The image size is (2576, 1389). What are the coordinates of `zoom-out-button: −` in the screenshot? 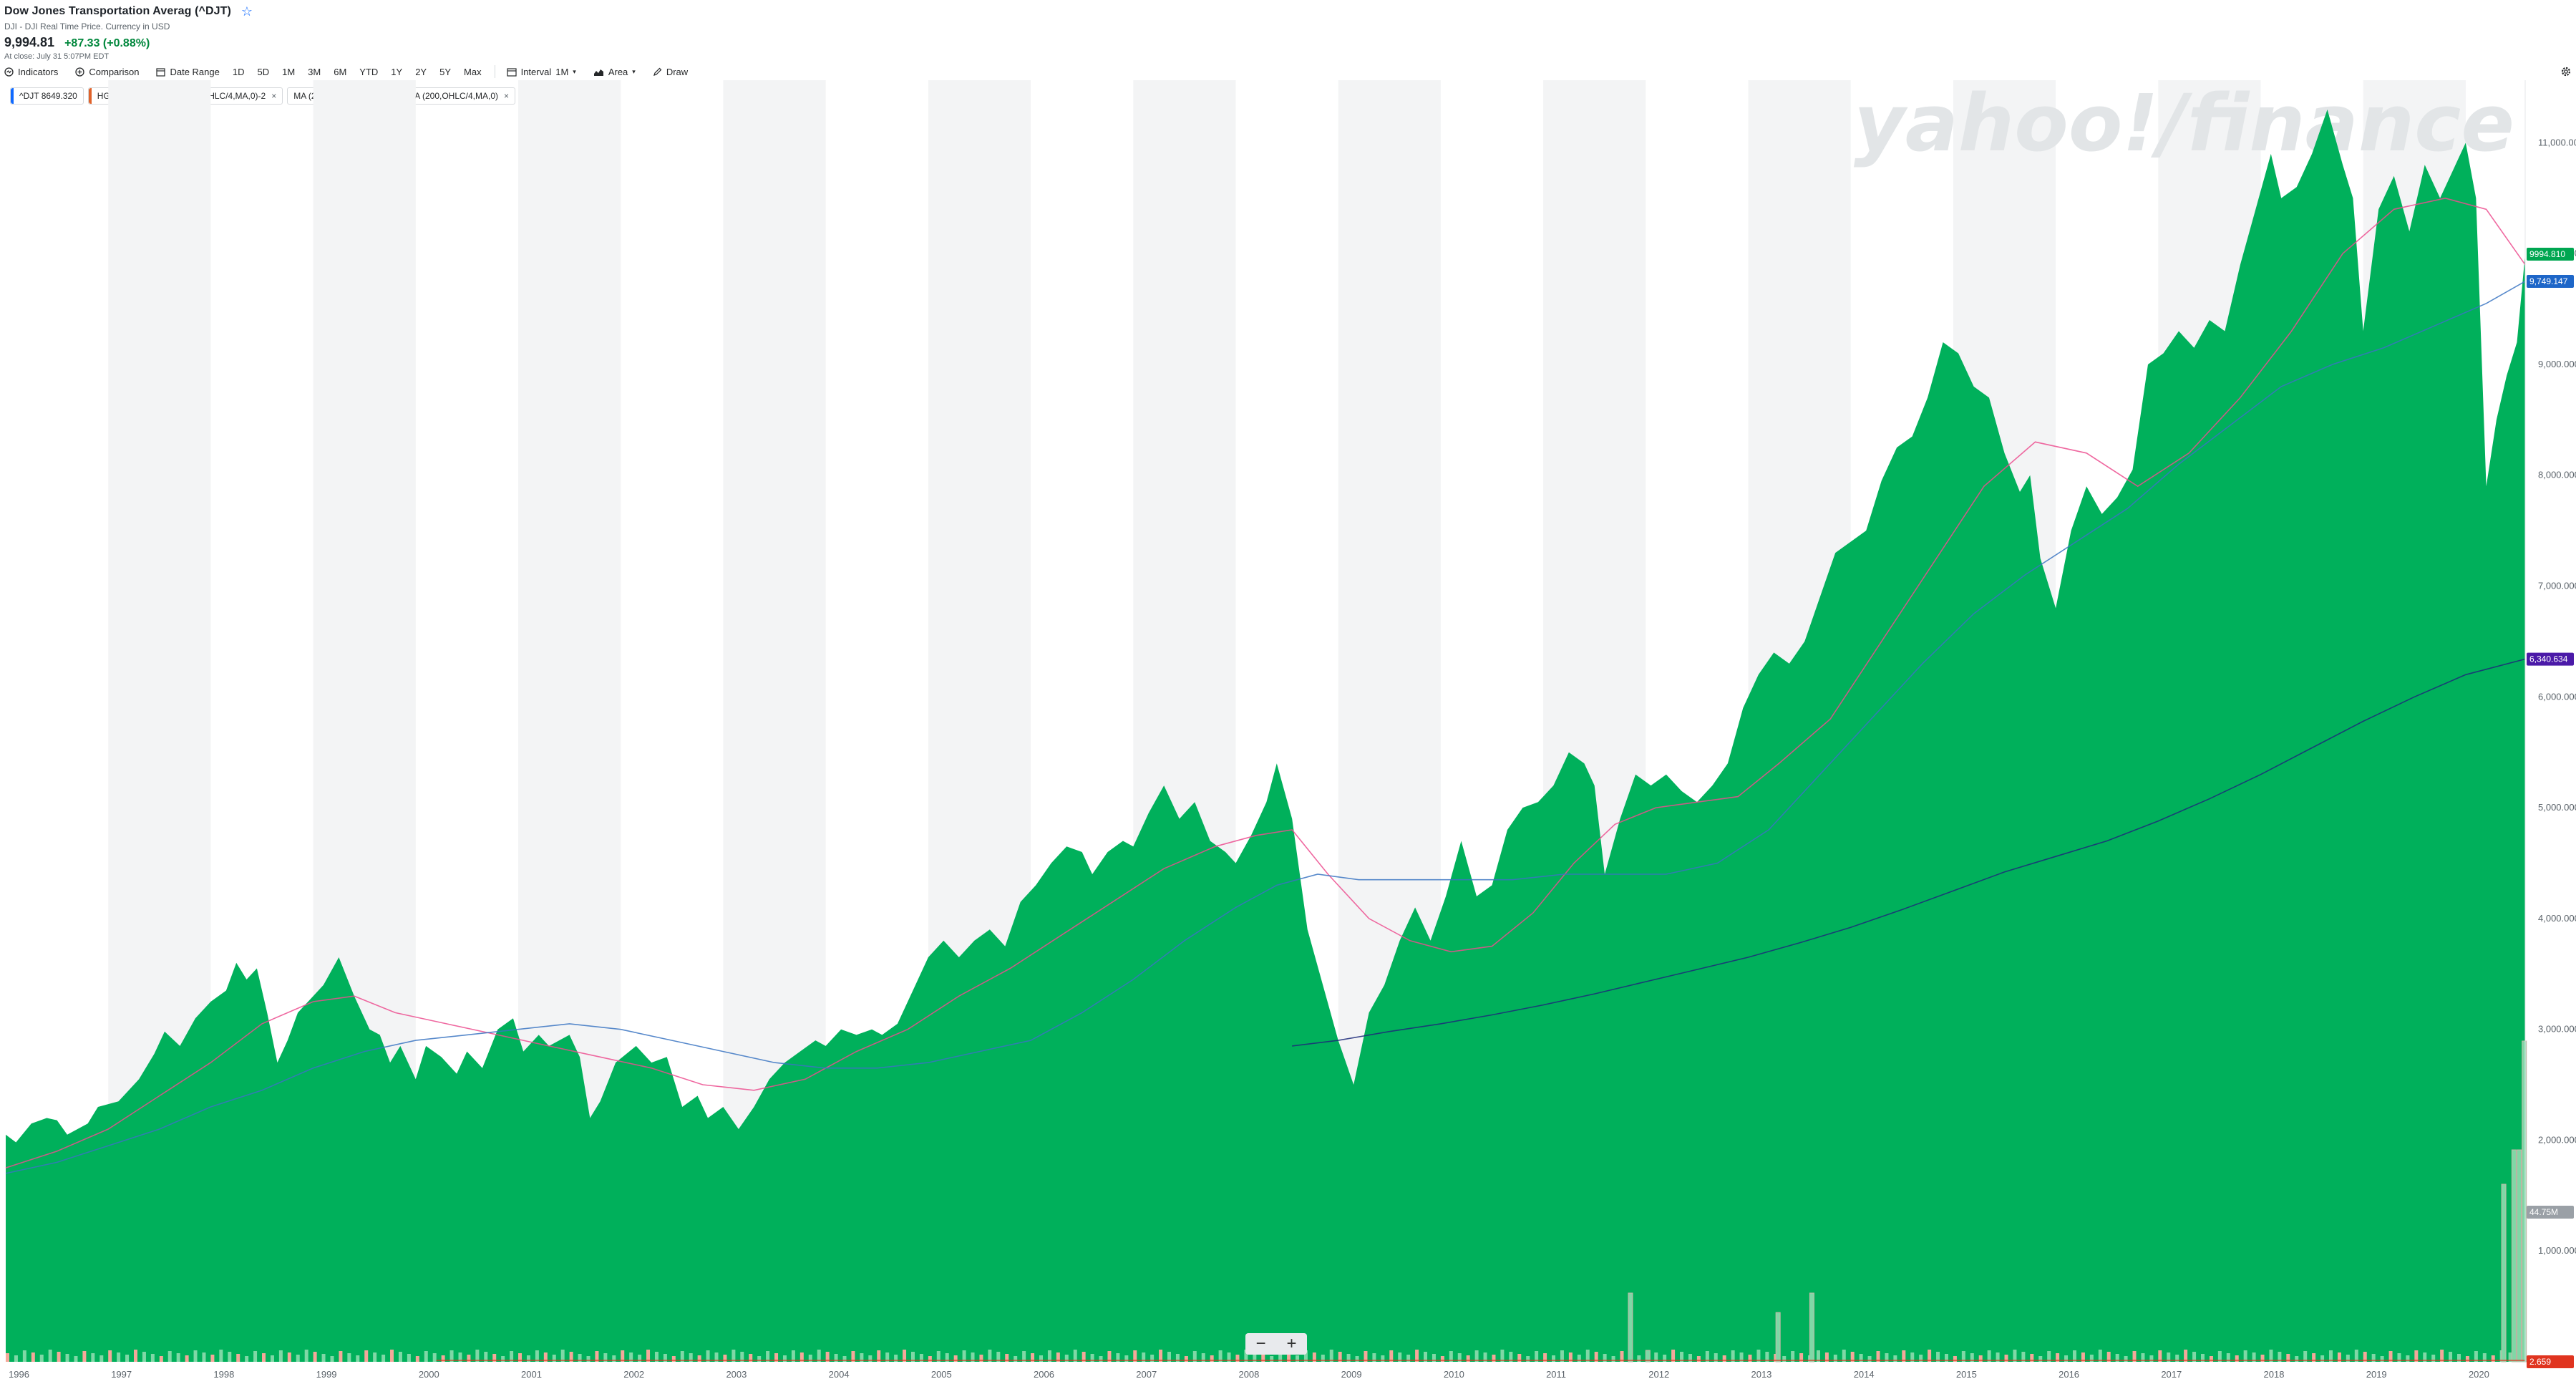 It's located at (1260, 1343).